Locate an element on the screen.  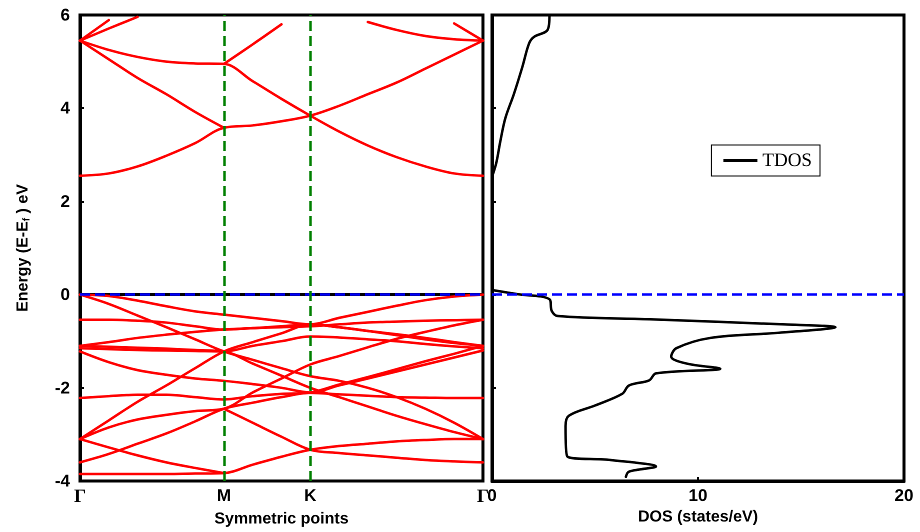
x-tick-label: 0 is located at coordinates (492, 495).